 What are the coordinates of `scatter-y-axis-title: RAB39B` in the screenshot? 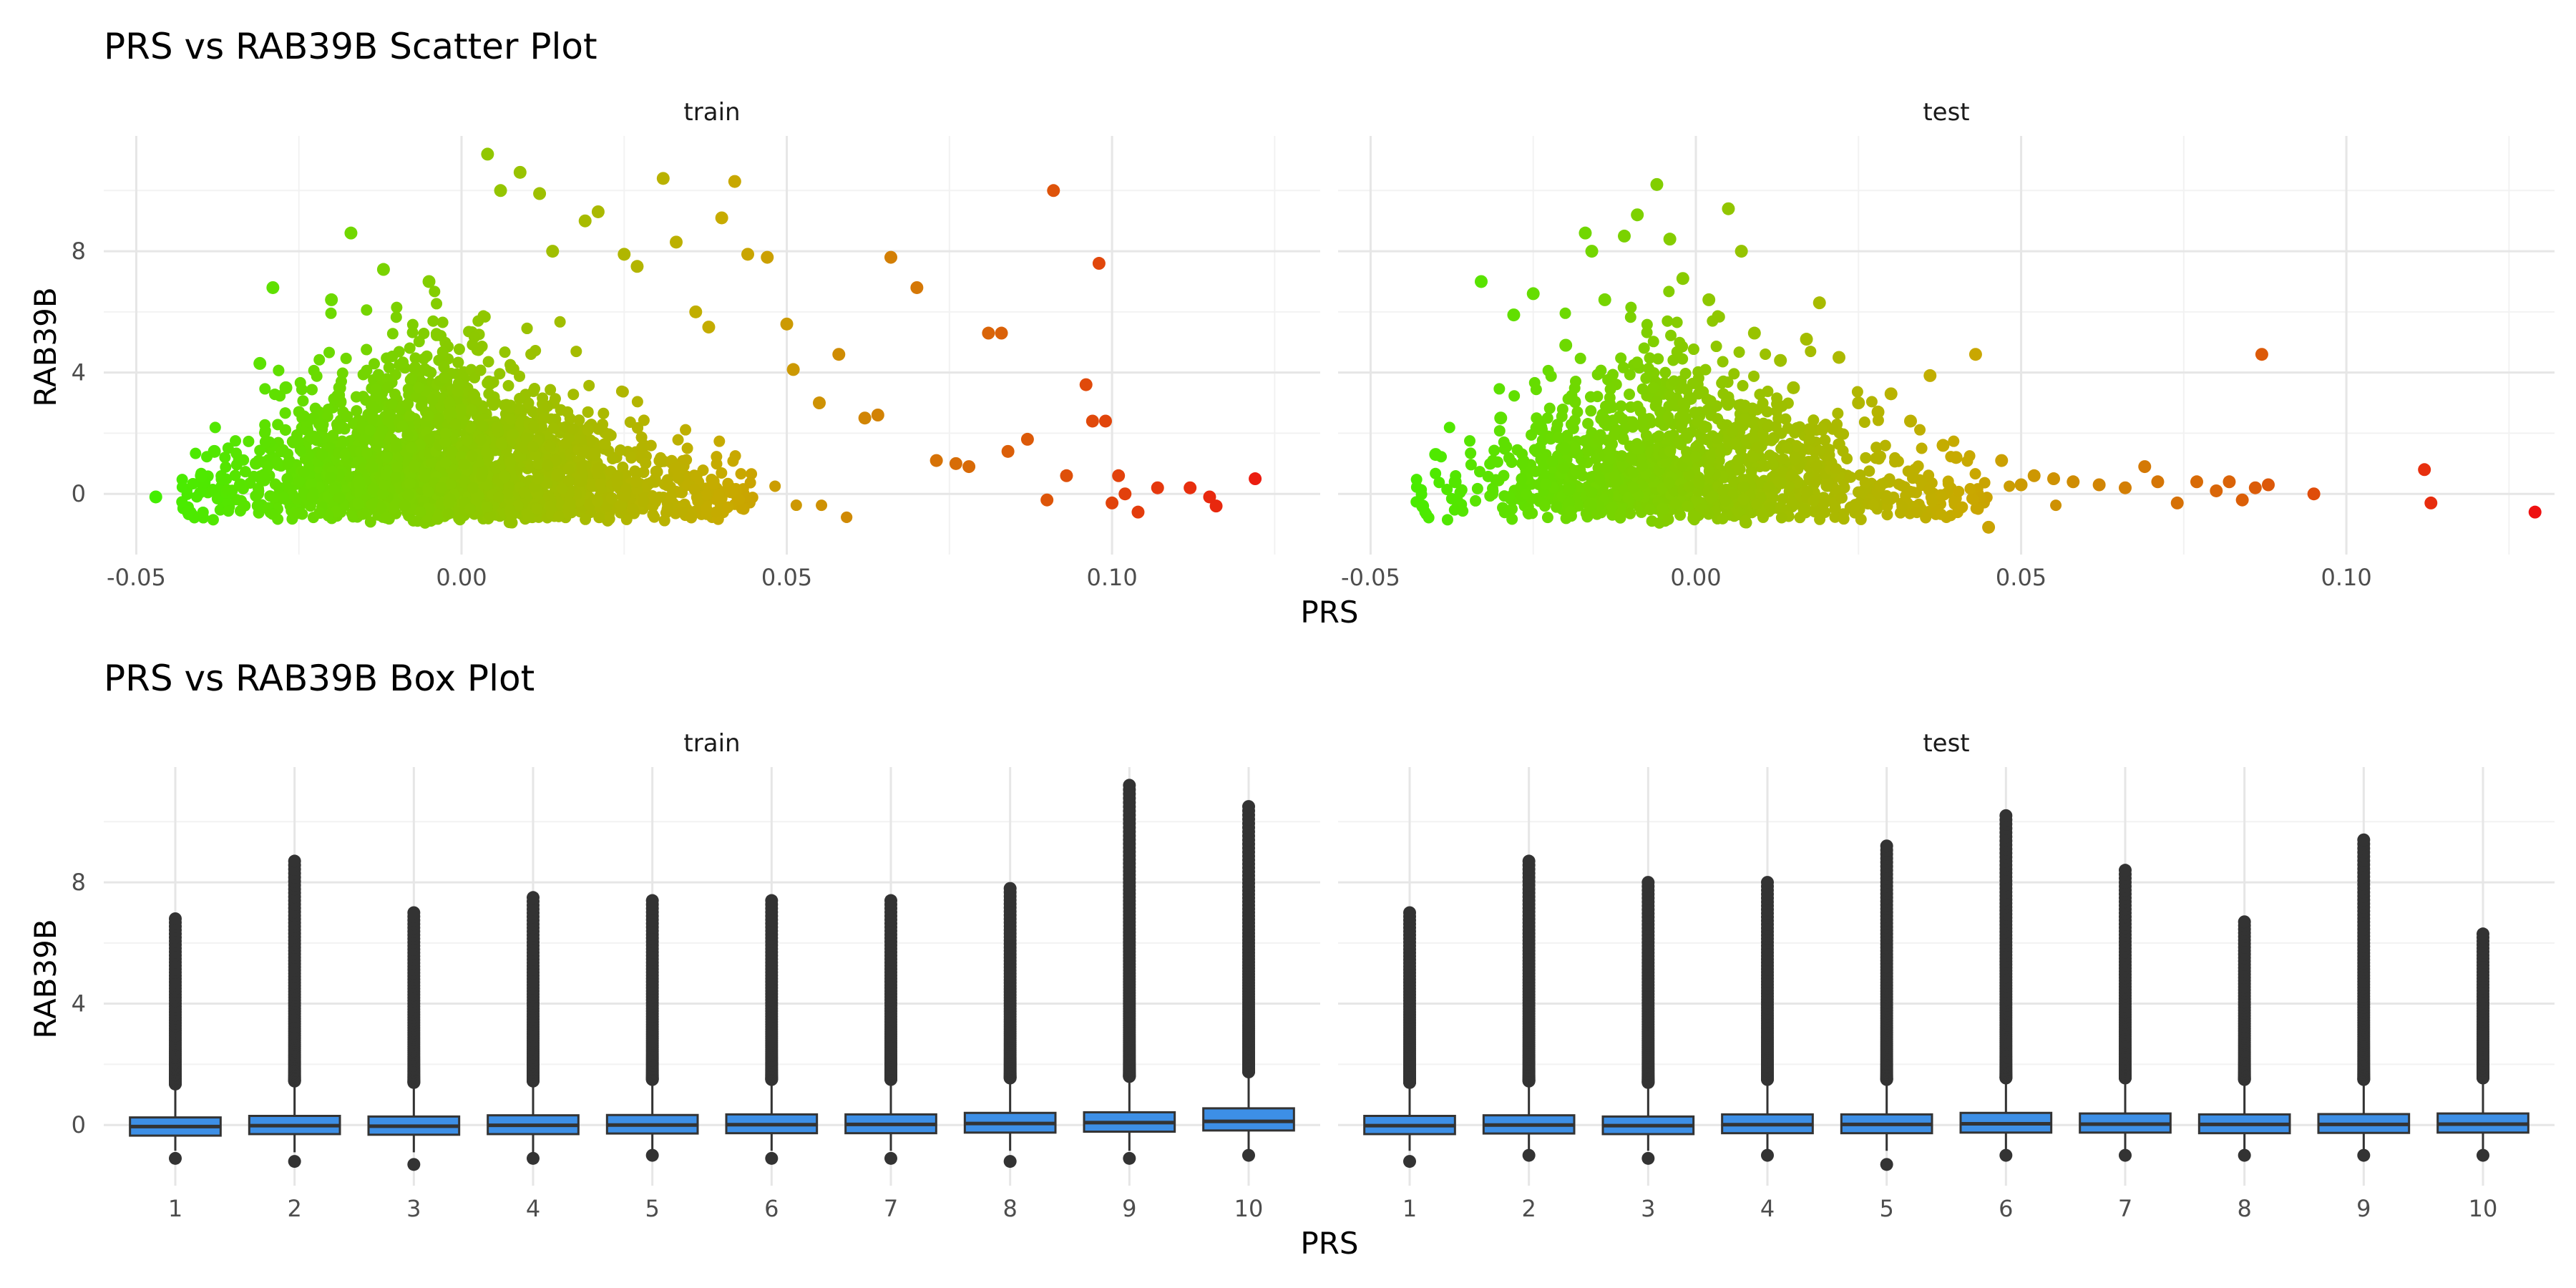 It's located at (45, 346).